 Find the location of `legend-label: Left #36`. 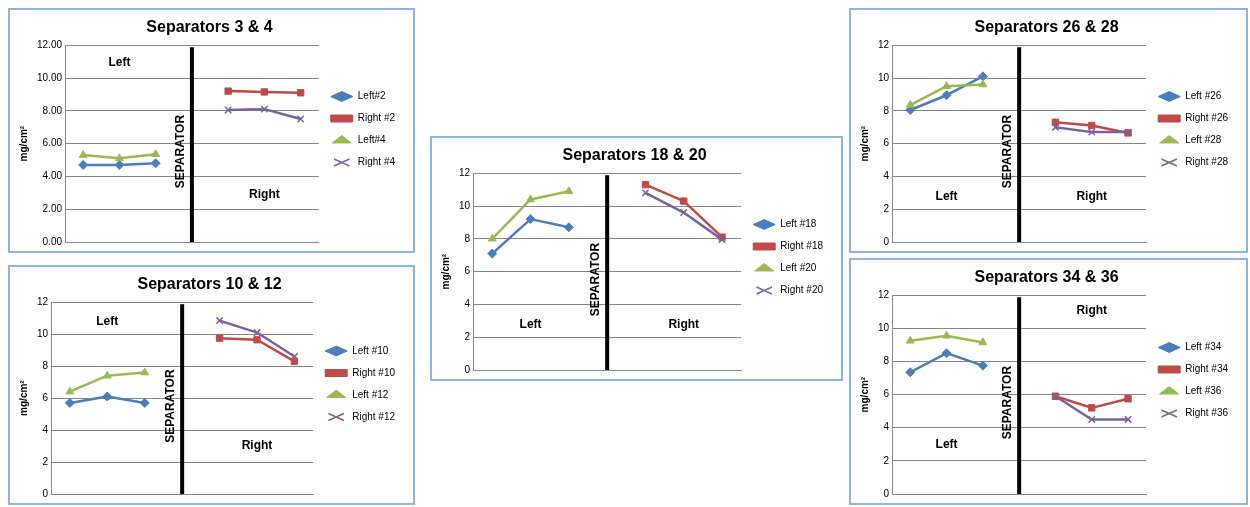

legend-label: Left #36 is located at coordinates (1203, 391).